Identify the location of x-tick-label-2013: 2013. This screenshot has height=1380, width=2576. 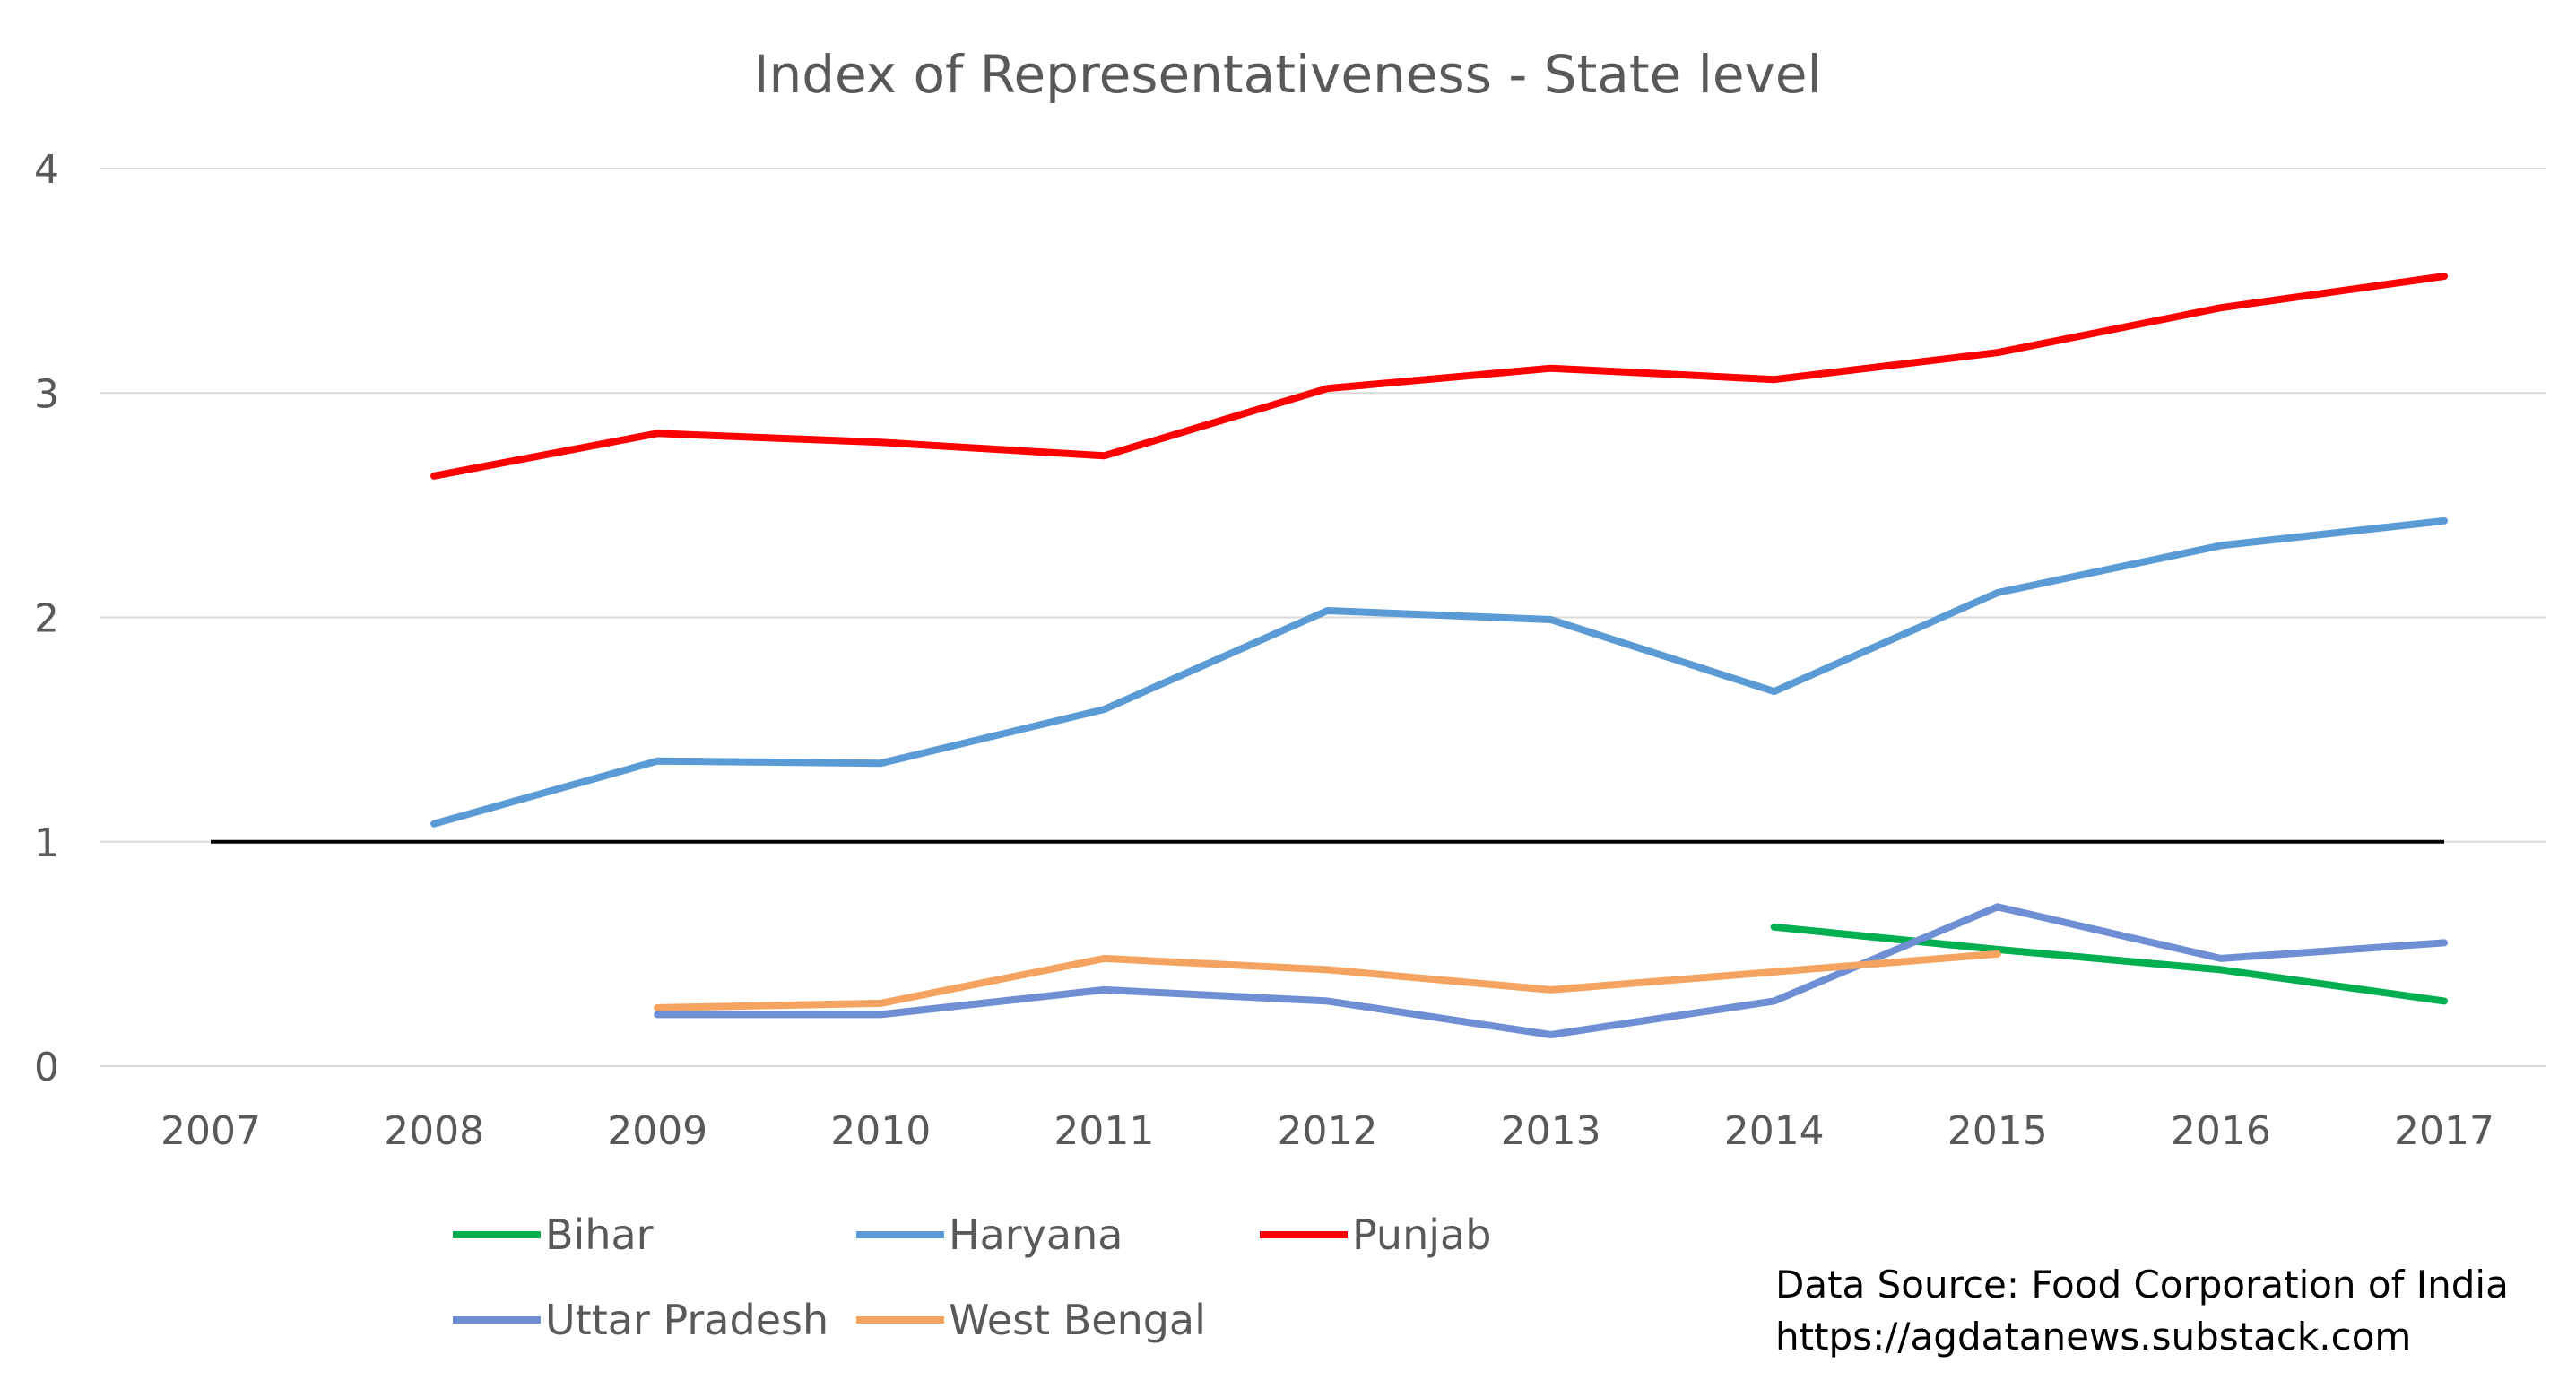
(1551, 1131).